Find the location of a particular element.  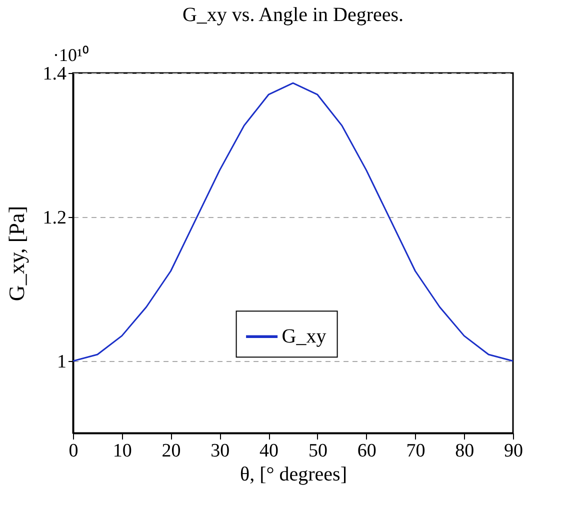

x-tick-label: 0 is located at coordinates (73, 451).